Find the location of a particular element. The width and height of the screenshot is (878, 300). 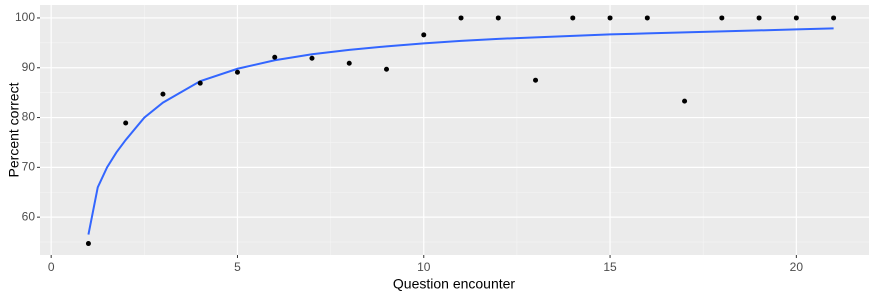

y-tick-label: 90 is located at coordinates (29, 67).